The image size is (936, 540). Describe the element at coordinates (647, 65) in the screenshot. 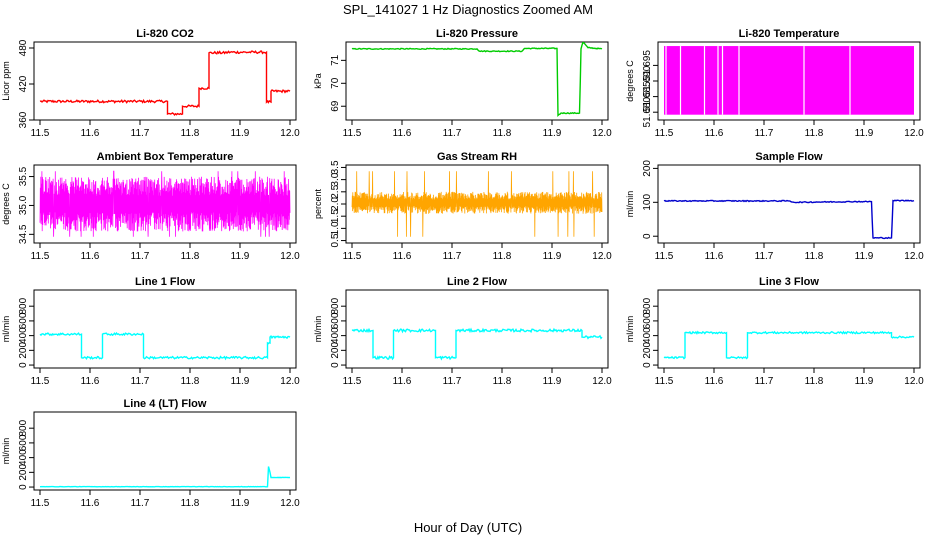

I see `y-tick-label: 51.695` at that location.